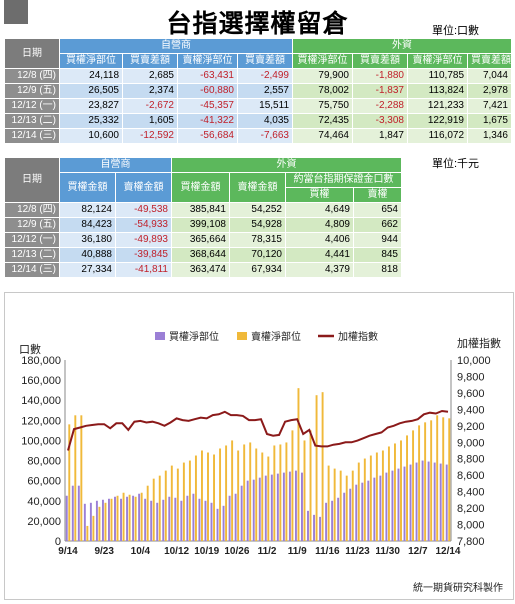 The height and width of the screenshot is (604, 515). I want to click on value-cell: 36,180, so click(87, 240).